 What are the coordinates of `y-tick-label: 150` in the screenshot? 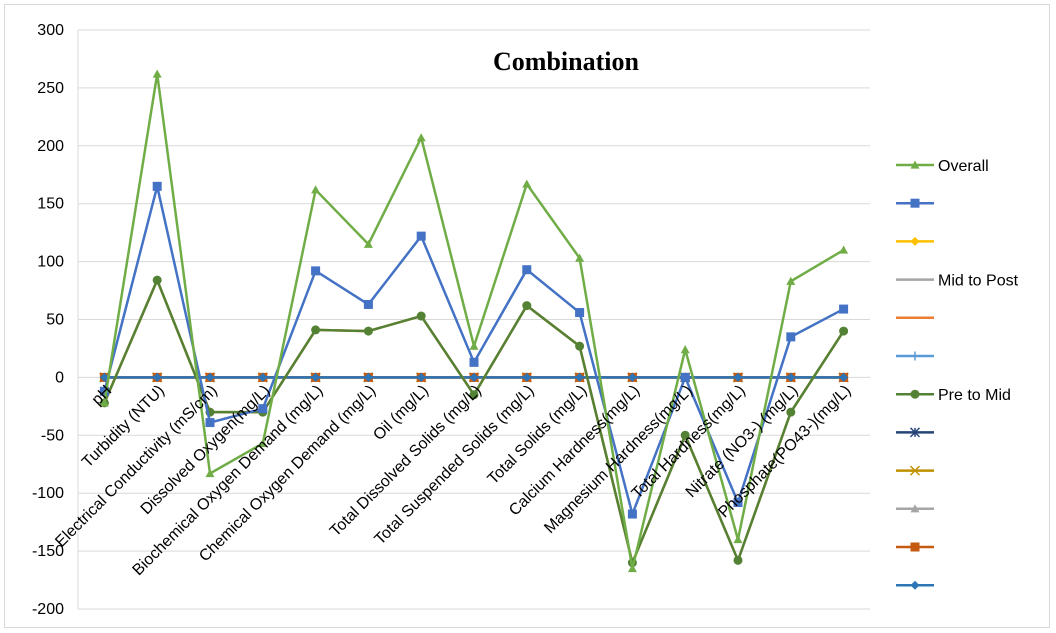 It's located at (50, 204).